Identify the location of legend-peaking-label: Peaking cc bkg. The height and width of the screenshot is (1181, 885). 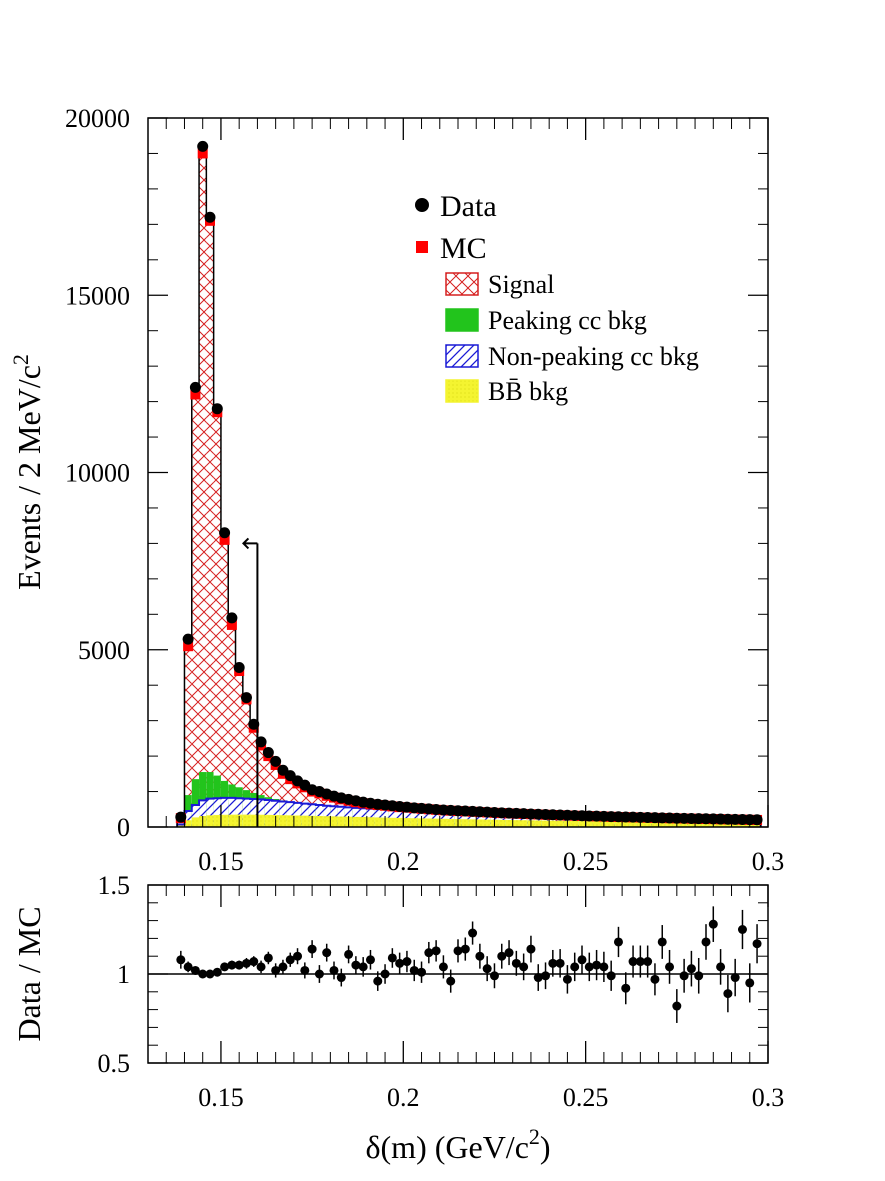
(567, 320).